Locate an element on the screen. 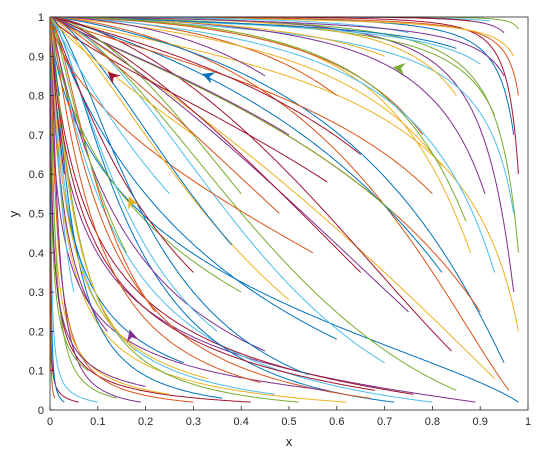 The image size is (550, 457). y-tick-label: 0.9 is located at coordinates (36, 57).